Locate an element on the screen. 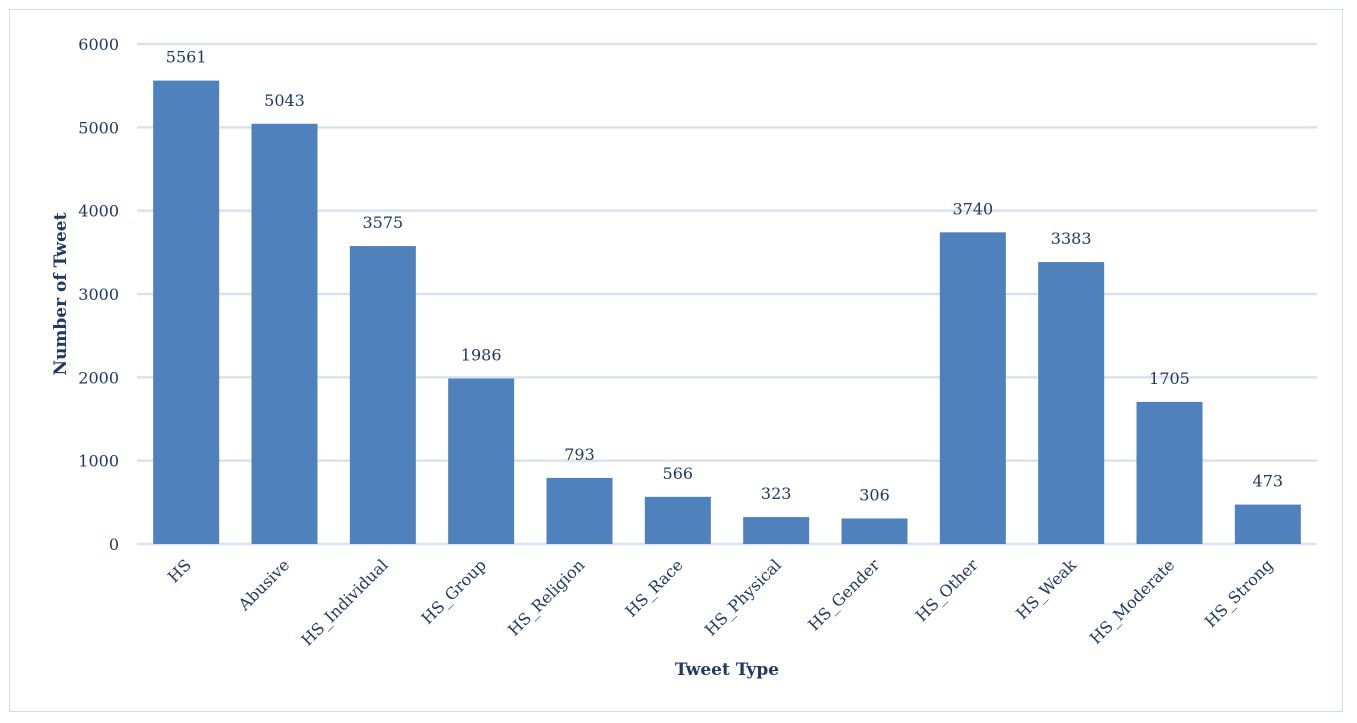  data-label: 306 is located at coordinates (874, 495).